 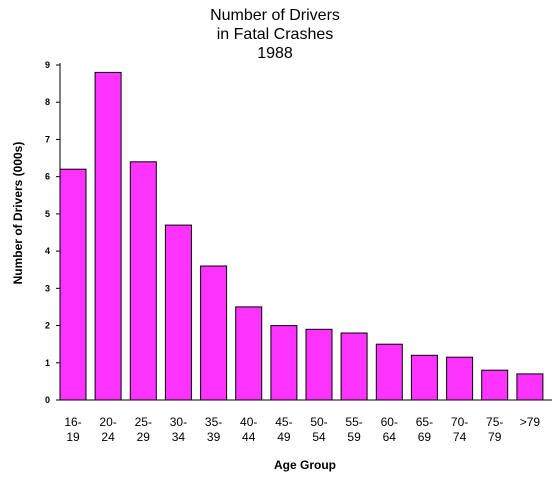 What do you see at coordinates (530, 422) in the screenshot?
I see `x-category-label-13: >79` at bounding box center [530, 422].